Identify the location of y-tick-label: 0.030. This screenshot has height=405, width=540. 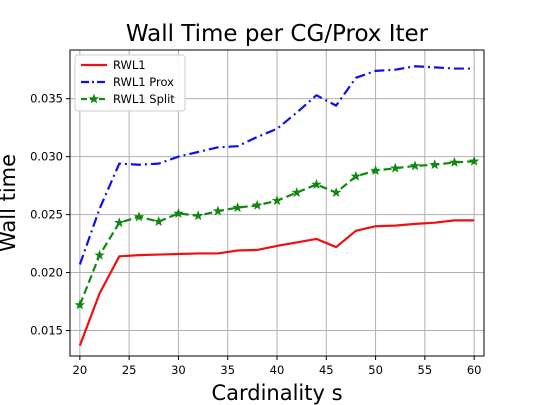
(46, 157).